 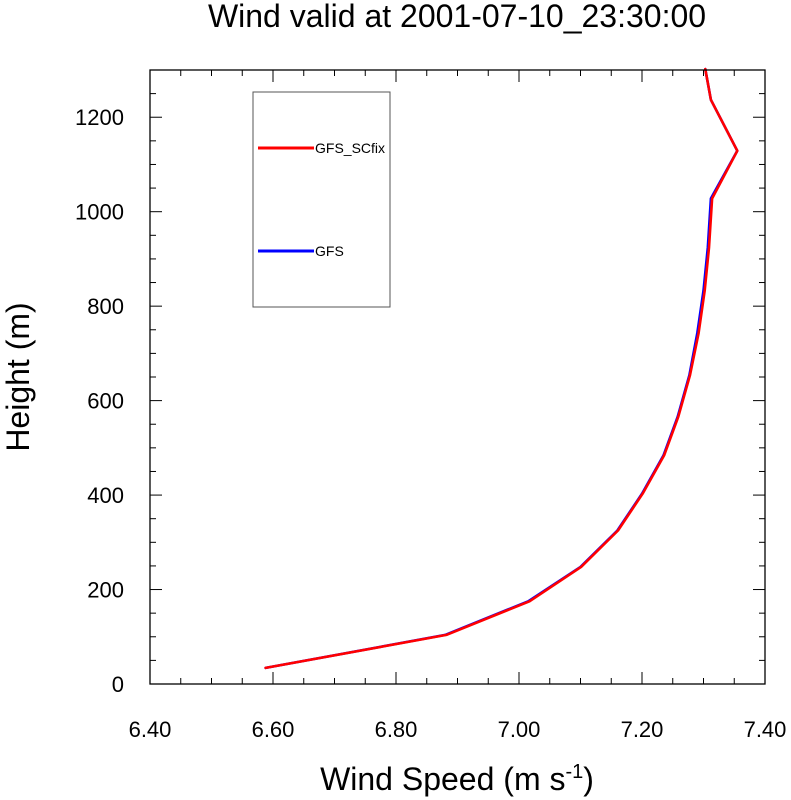 What do you see at coordinates (458, 729) in the screenshot?
I see `x-tick-labels: 6.40 6.60 6.80 7.00 7.20 7.40` at bounding box center [458, 729].